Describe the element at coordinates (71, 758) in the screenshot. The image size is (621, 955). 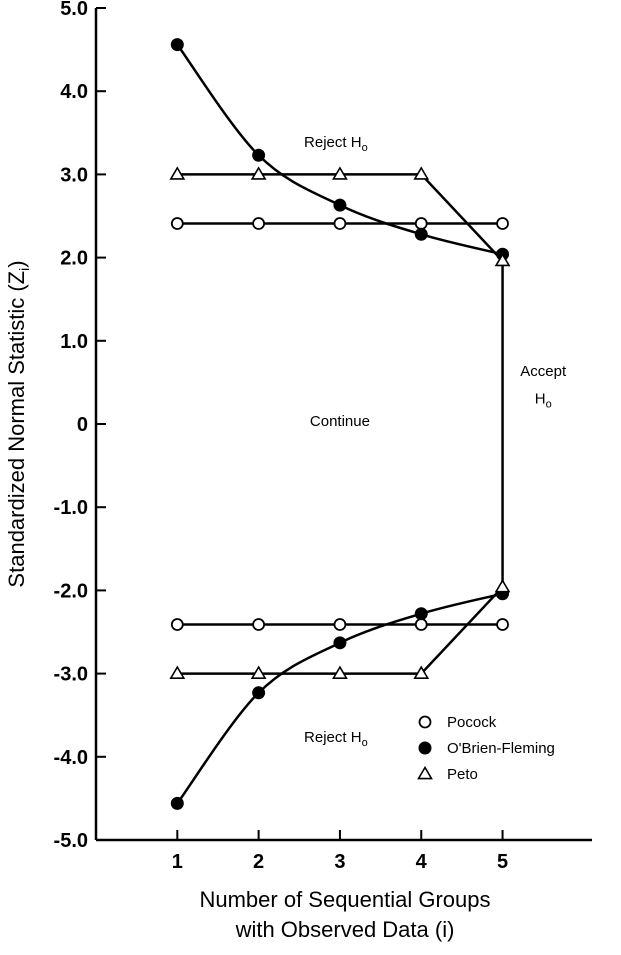
I see `y-tick-label: -4.0` at that location.